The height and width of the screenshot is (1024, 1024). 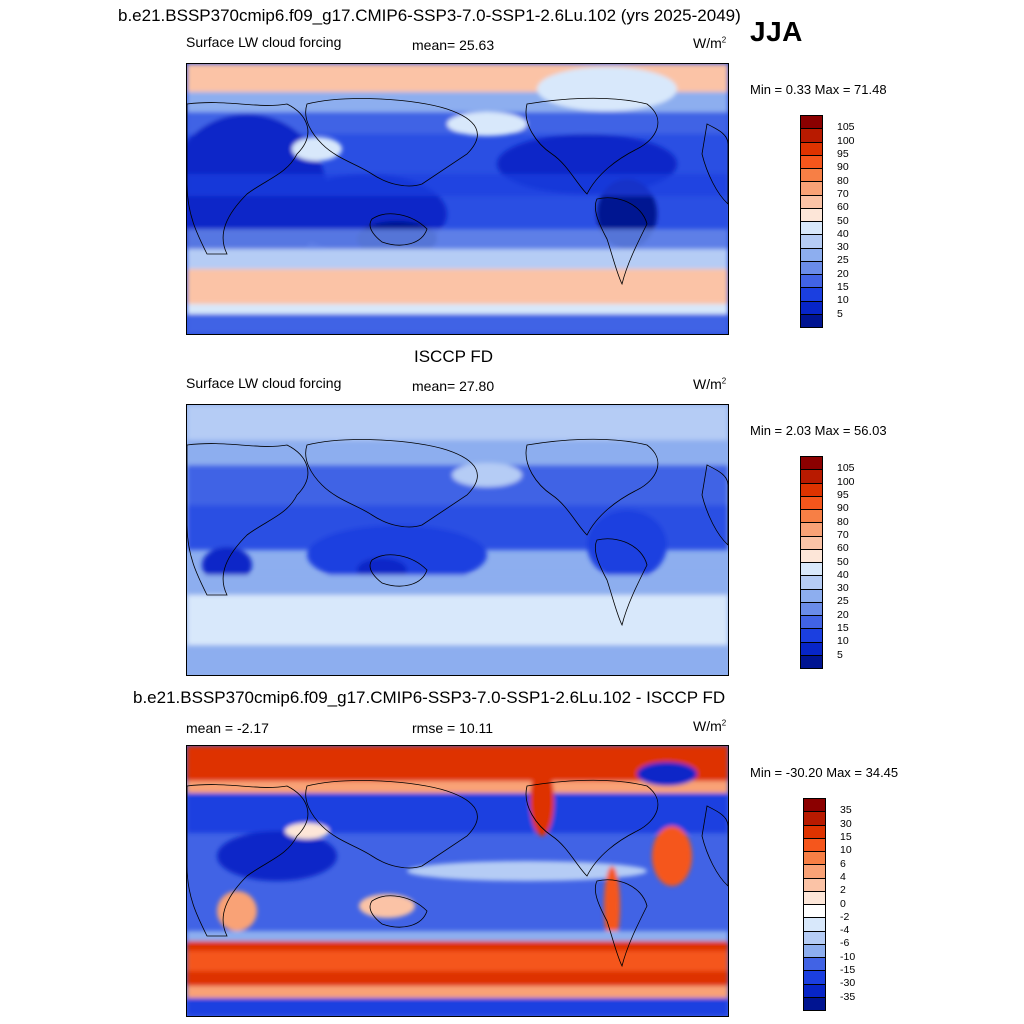 I want to click on panel2-variable-label: Surface LW cloud forcing, so click(x=264, y=383).